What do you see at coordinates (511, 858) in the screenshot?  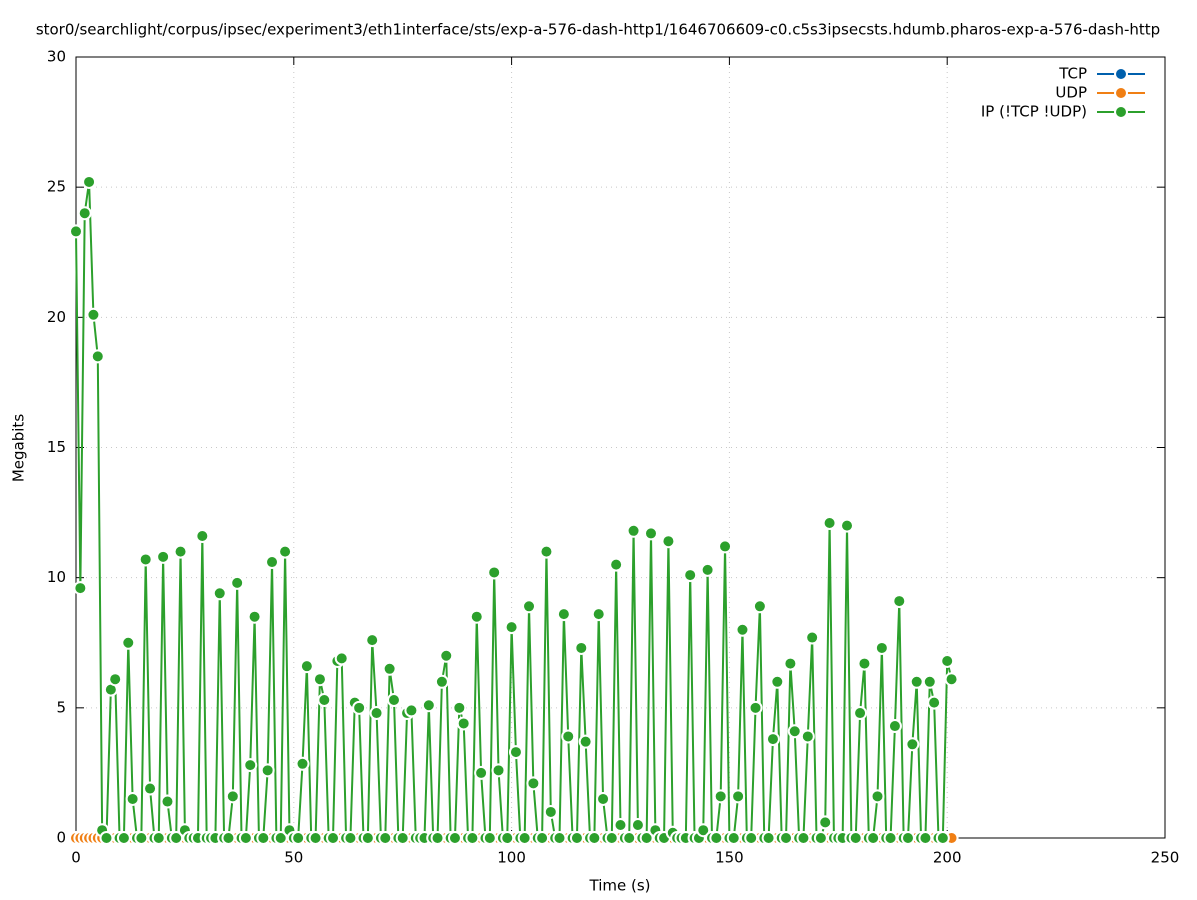 I see `x-tick-label: 100` at bounding box center [511, 858].